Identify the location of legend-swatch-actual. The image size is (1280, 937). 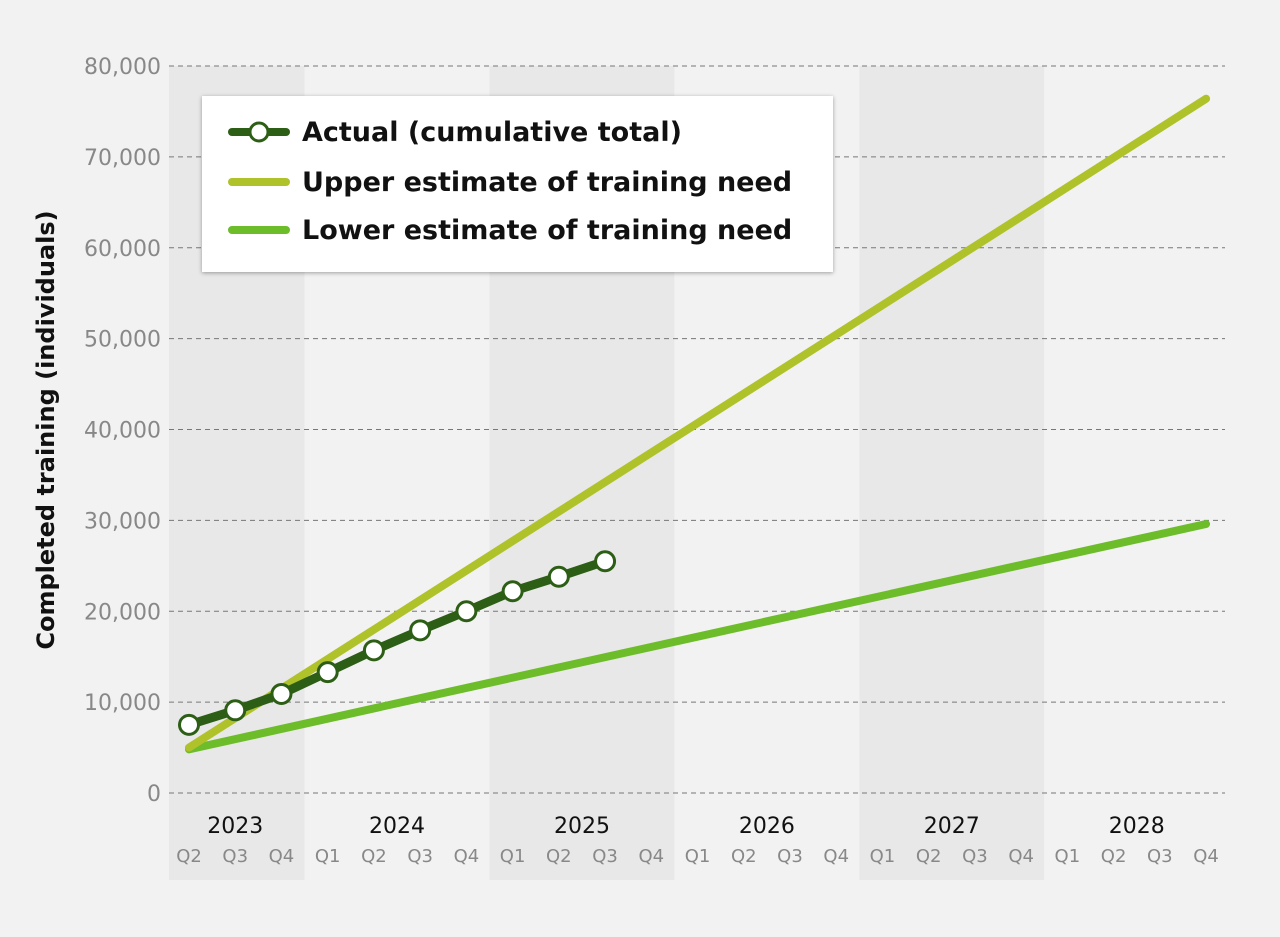
(259, 132).